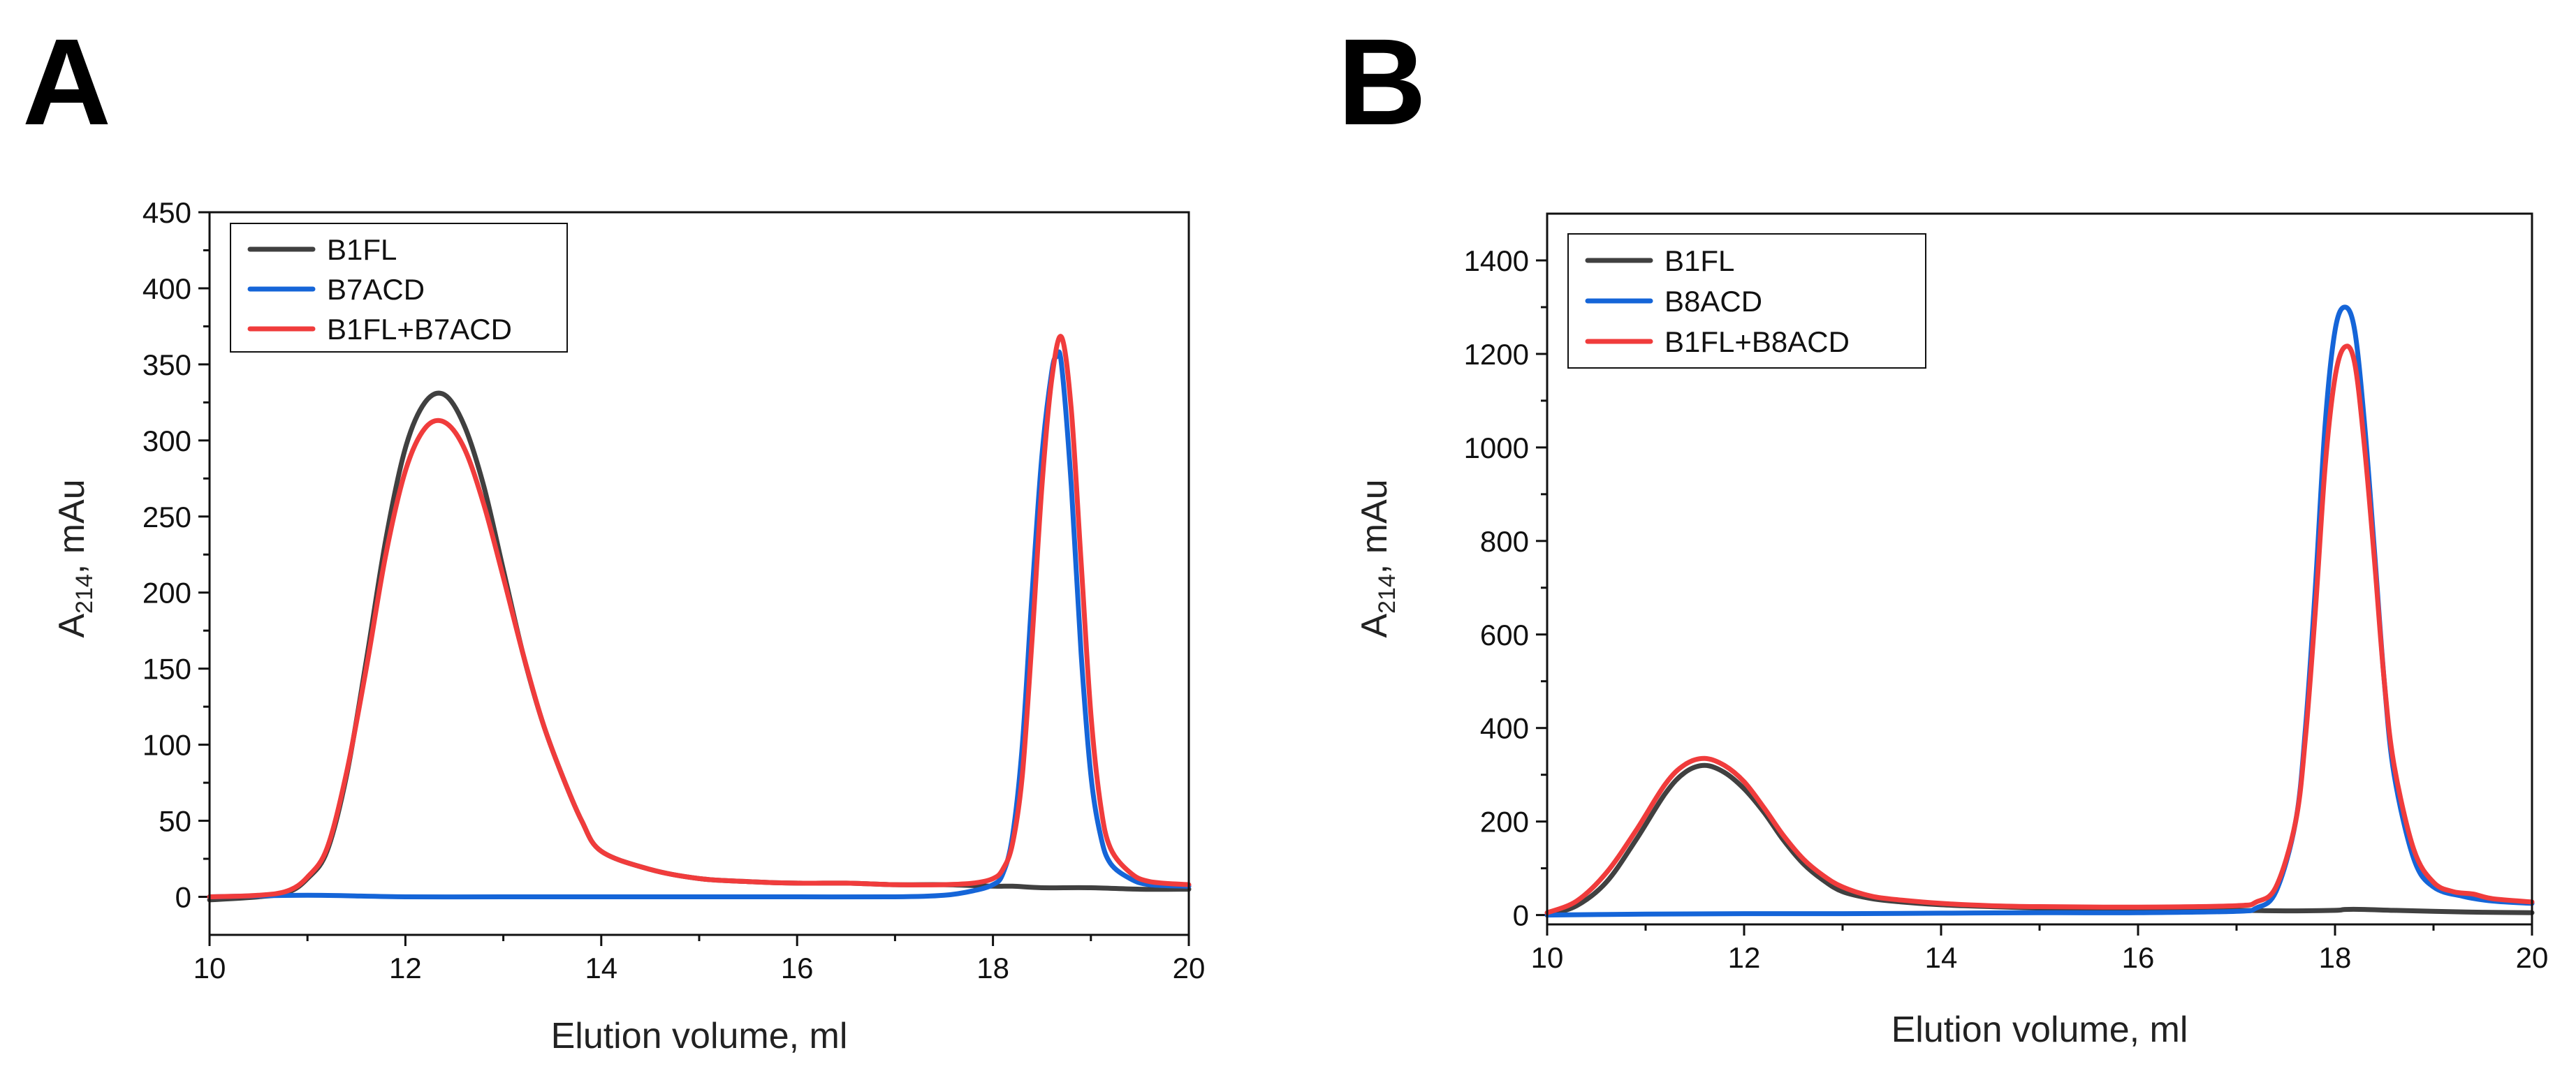  Describe the element at coordinates (1496, 260) in the screenshot. I see `y-tick-label: 1400` at that location.